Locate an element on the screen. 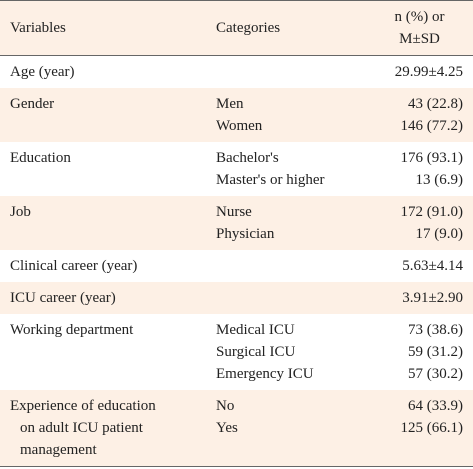 The width and height of the screenshot is (473, 469). value-text: 29.99±4.25 is located at coordinates (428, 72).